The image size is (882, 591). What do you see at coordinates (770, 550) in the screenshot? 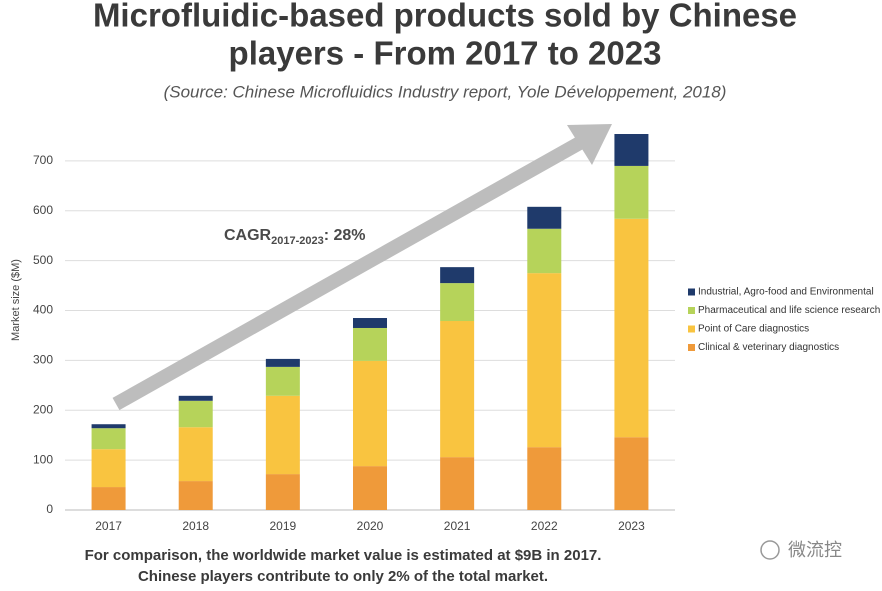
I see `watermark-icon` at bounding box center [770, 550].